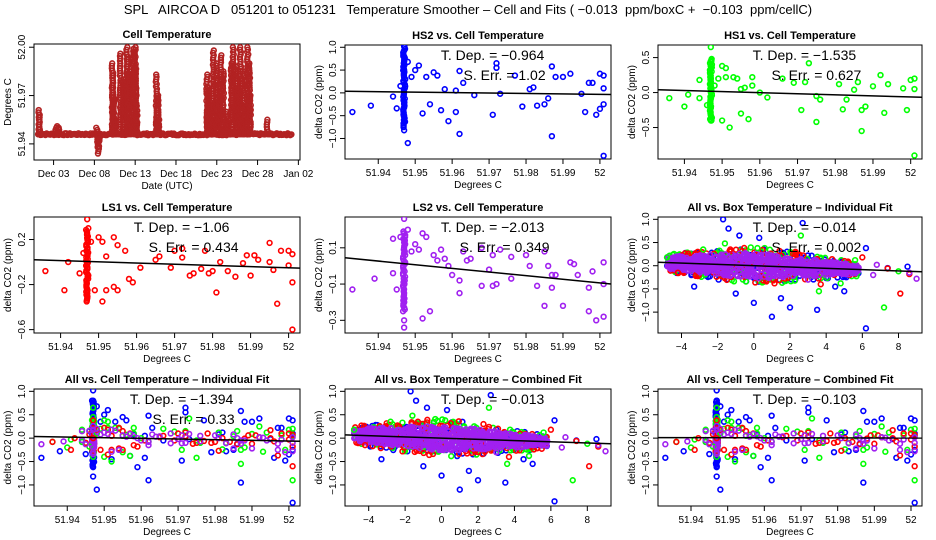  Describe the element at coordinates (95, 174) in the screenshot. I see `x-tick-label: Dec 08` at that location.